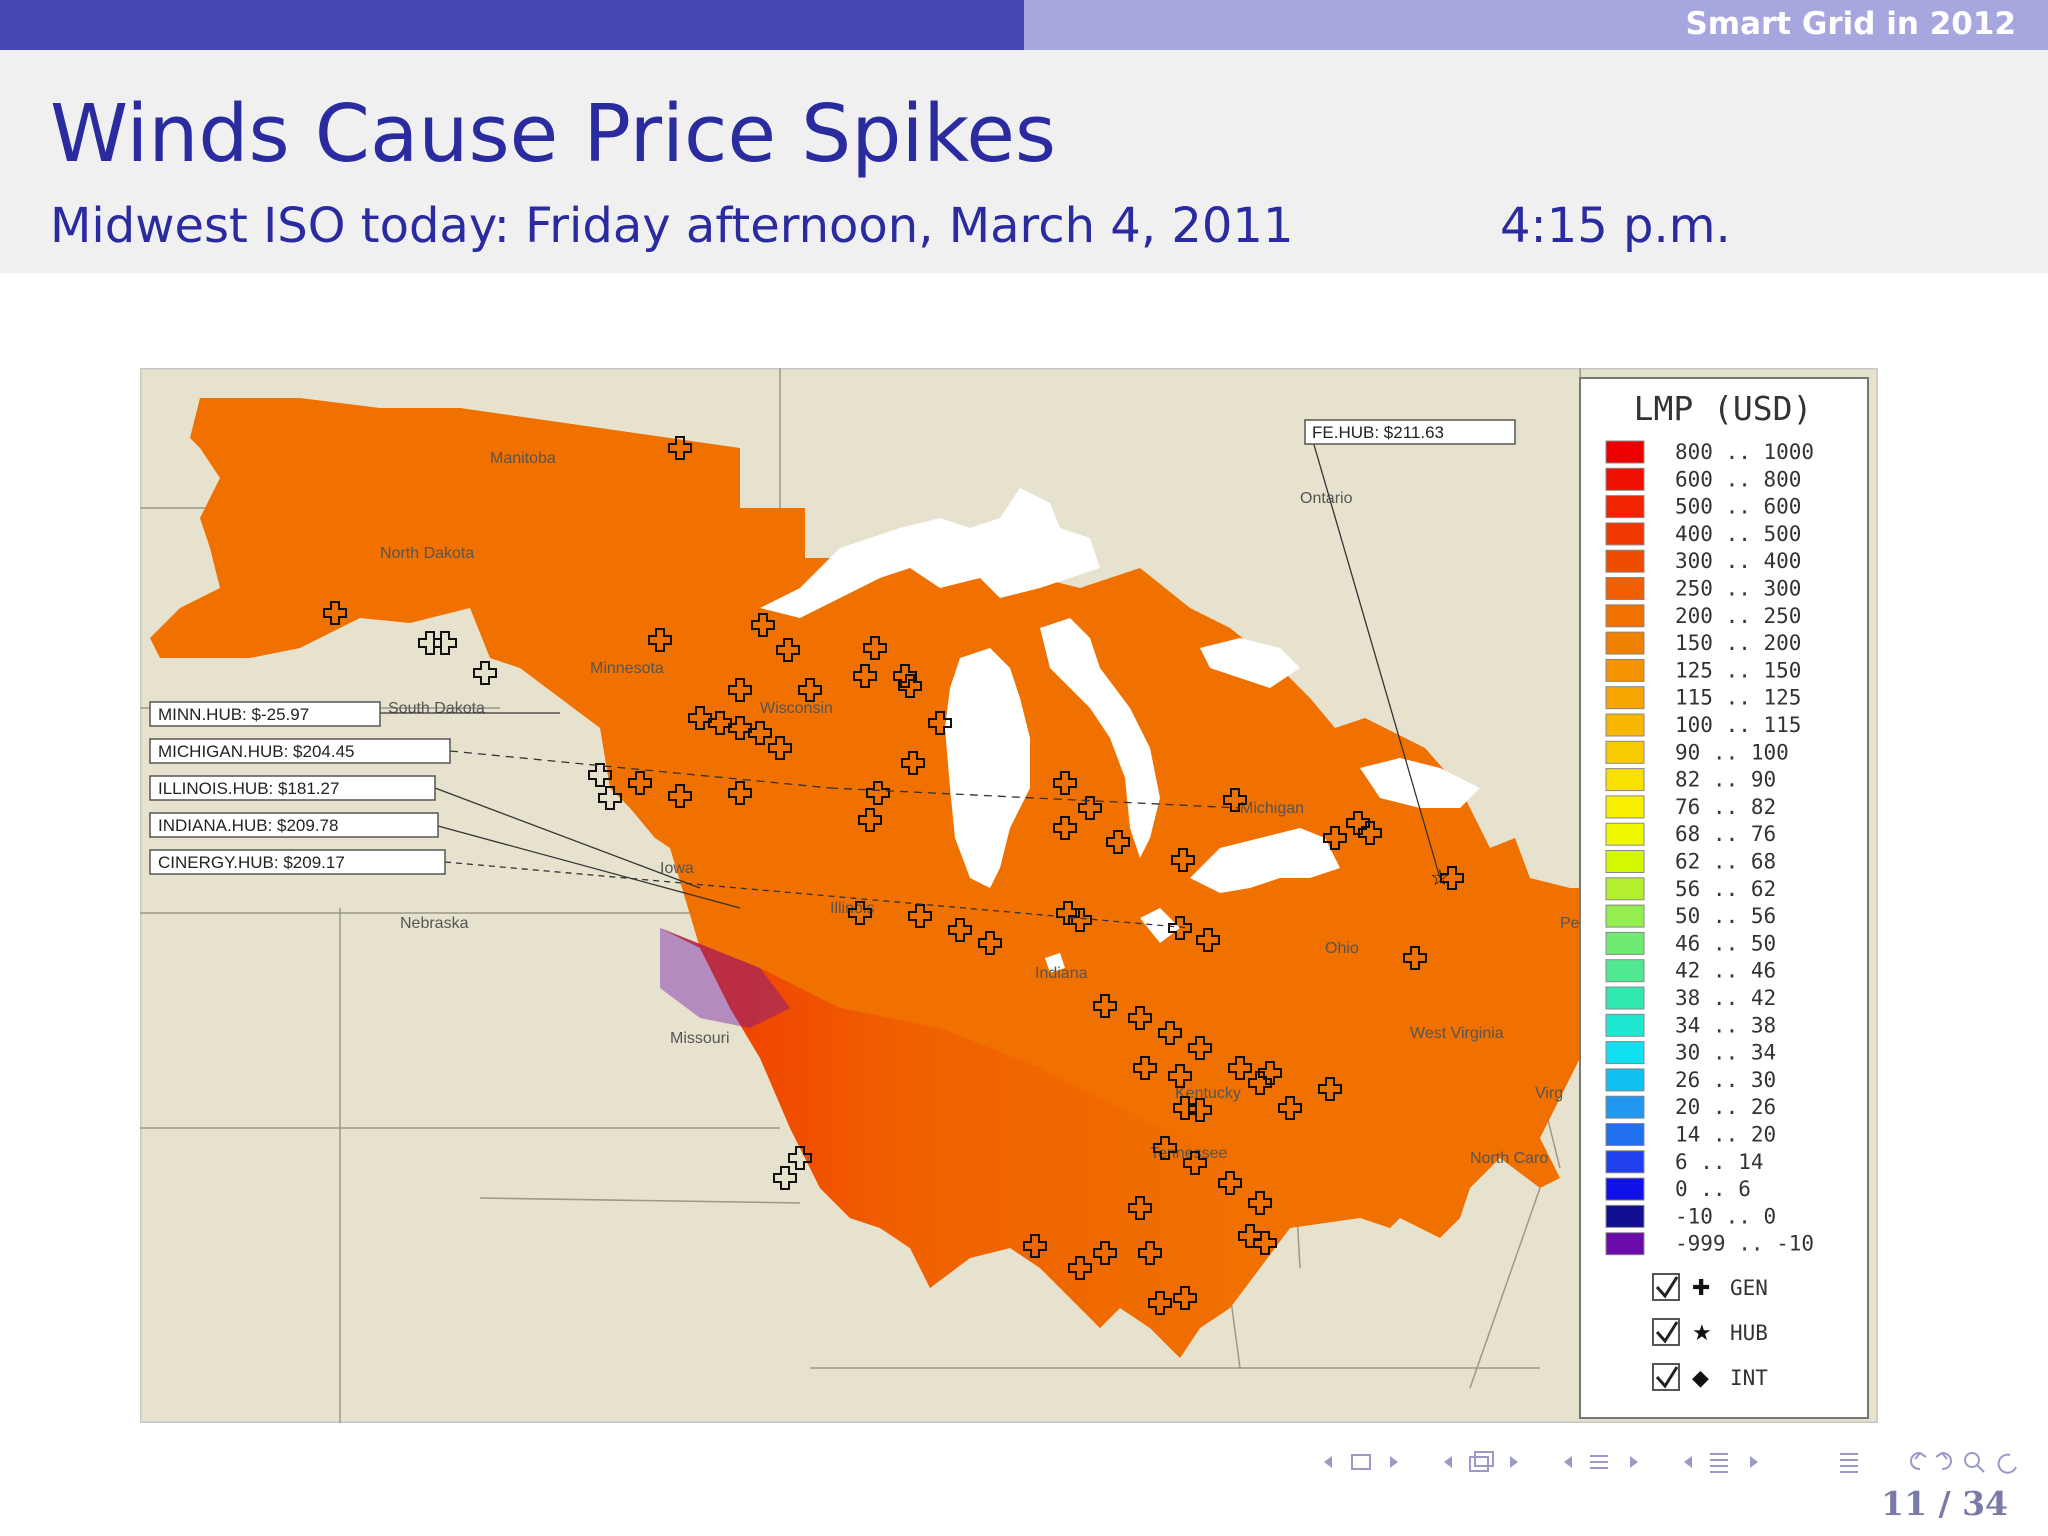  I want to click on map-label-manitoba: Manitoba, so click(523, 458).